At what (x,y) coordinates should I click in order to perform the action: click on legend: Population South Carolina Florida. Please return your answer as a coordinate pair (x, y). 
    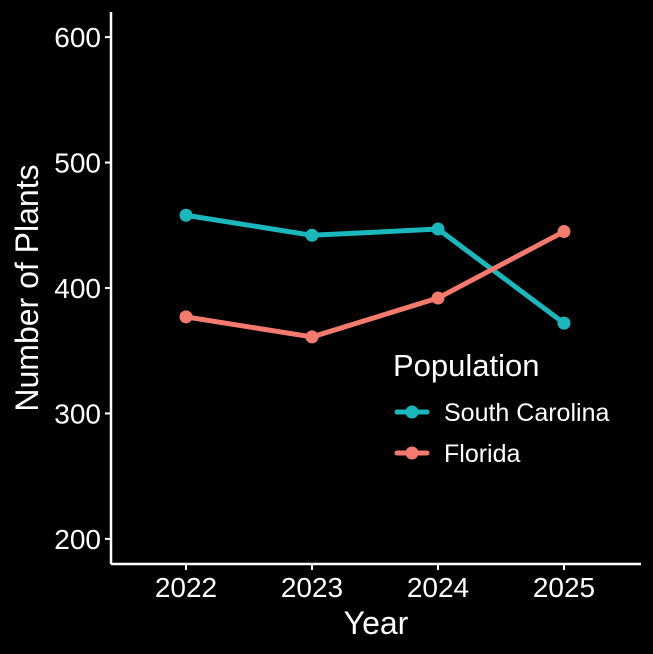
    Looking at the image, I should click on (501, 408).